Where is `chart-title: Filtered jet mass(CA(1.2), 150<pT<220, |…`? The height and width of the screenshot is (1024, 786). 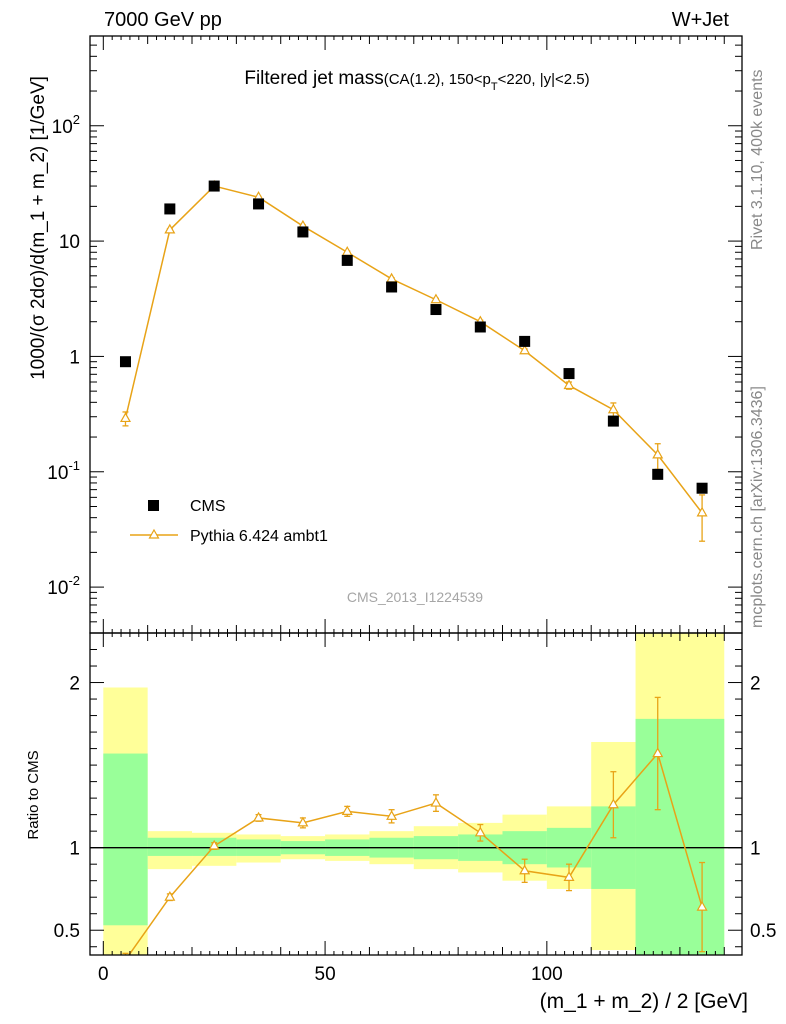
chart-title: Filtered jet mass(CA(1.2), 150<pT<220, |… is located at coordinates (416, 80).